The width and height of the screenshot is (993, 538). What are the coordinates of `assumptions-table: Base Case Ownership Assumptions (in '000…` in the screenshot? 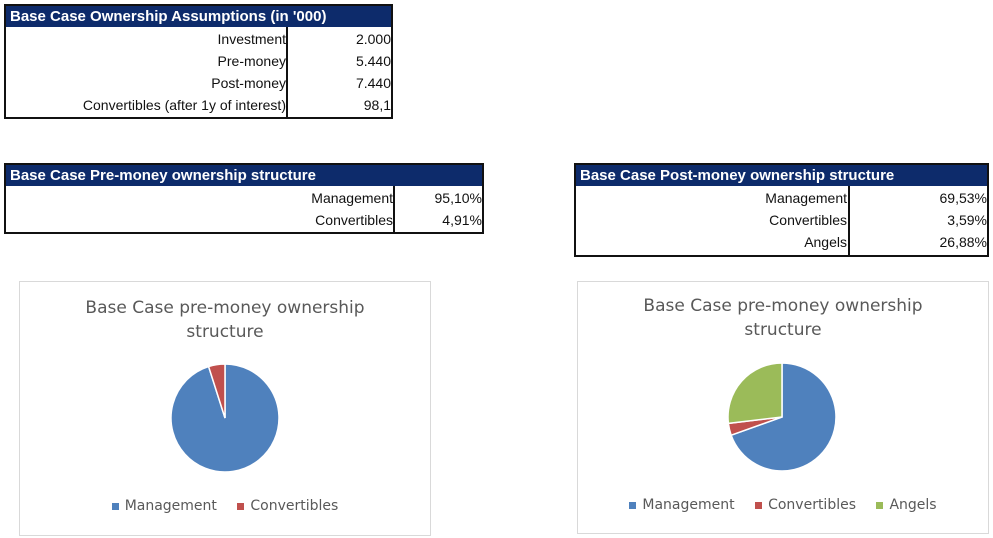 It's located at (198, 61).